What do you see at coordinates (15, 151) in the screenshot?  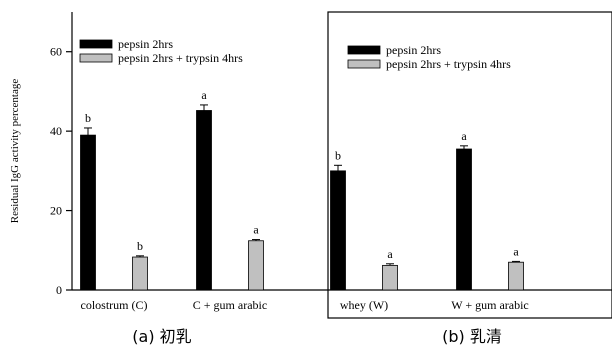 I see `panel-a-y-axis-label: Residual IgG activity percentage` at bounding box center [15, 151].